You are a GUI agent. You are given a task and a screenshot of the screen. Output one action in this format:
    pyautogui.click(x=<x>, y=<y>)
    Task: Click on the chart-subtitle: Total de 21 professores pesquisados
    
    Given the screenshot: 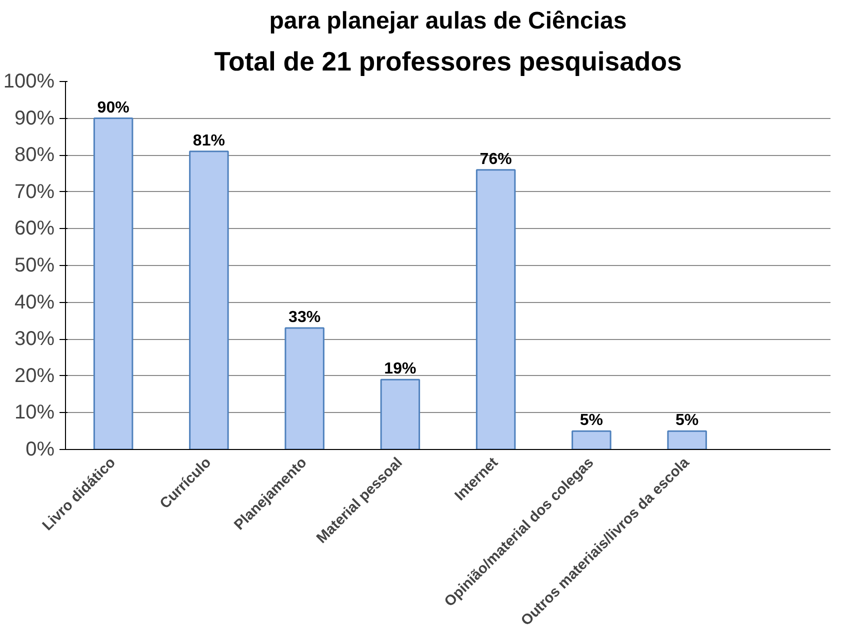 What is the action you would take?
    pyautogui.click(x=448, y=61)
    